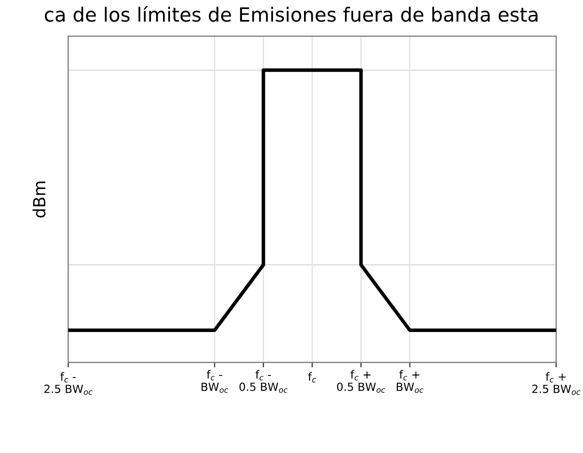 The image size is (583, 453). Describe the element at coordinates (556, 383) in the screenshot. I see `x-tick-label: f$_{c}$ + 2.5 BW$_{oc}$` at that location.